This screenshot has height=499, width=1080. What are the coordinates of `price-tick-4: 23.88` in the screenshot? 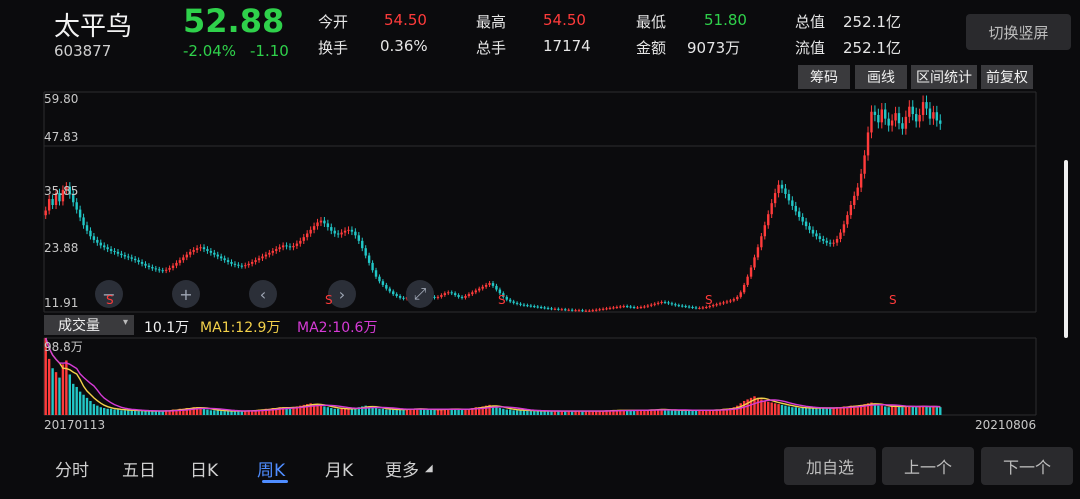 It's located at (61, 248).